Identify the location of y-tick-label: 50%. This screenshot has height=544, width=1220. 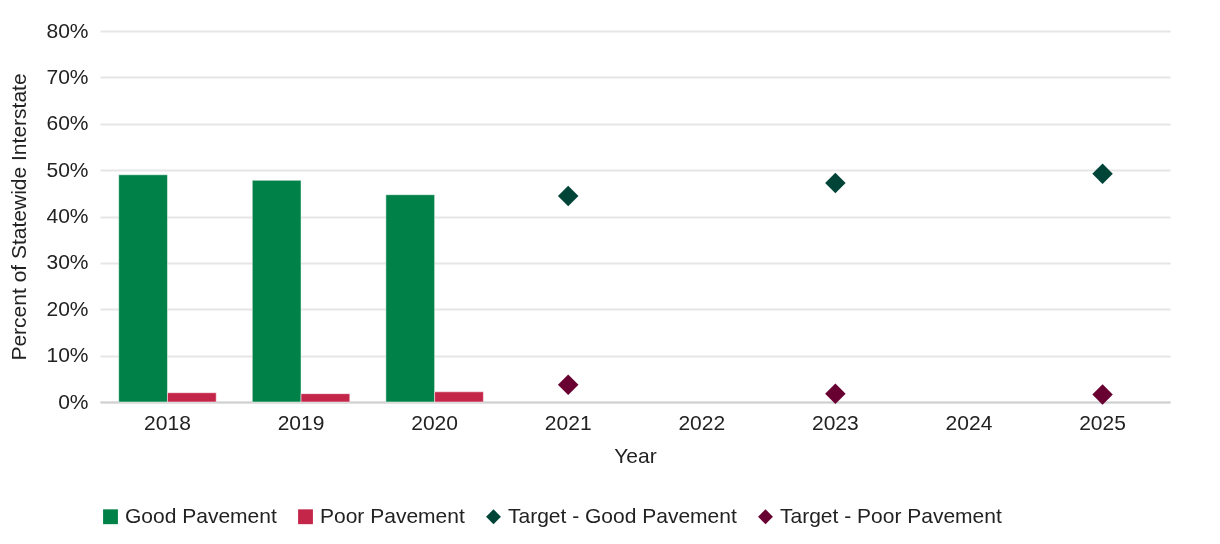
(67, 169).